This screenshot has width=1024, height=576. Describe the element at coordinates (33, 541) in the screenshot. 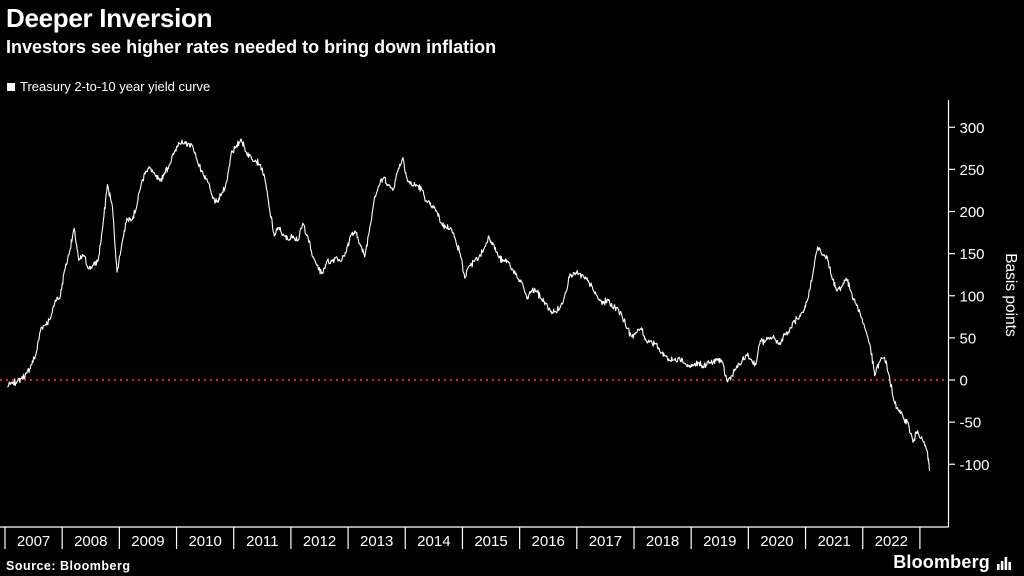

I see `x-tick-label: 2007` at that location.